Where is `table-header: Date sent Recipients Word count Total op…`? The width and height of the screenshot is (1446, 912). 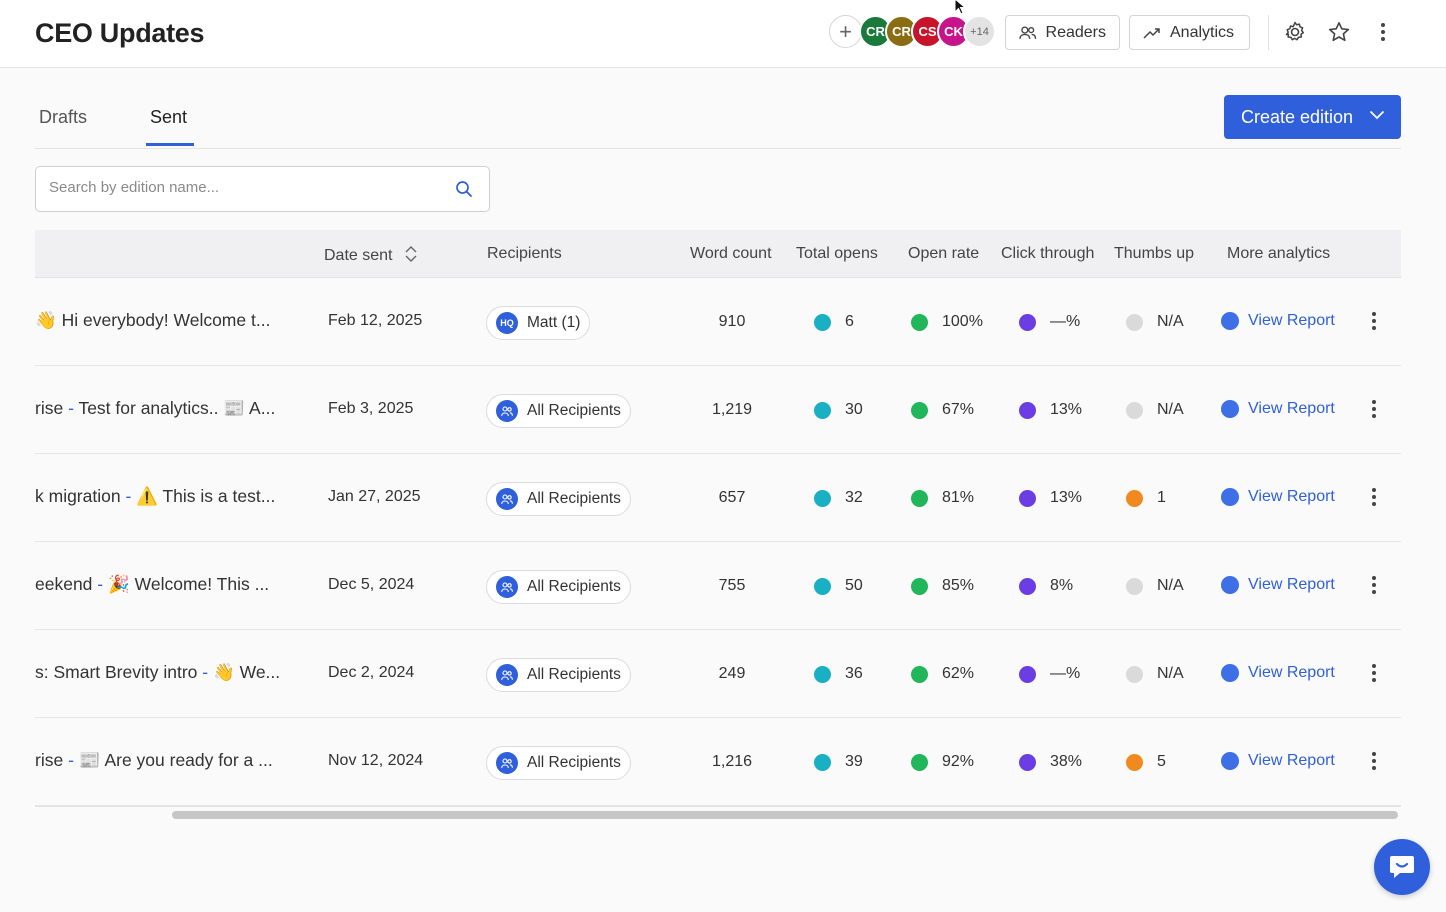
table-header: Date sent Recipients Word count Total op… is located at coordinates (718, 254).